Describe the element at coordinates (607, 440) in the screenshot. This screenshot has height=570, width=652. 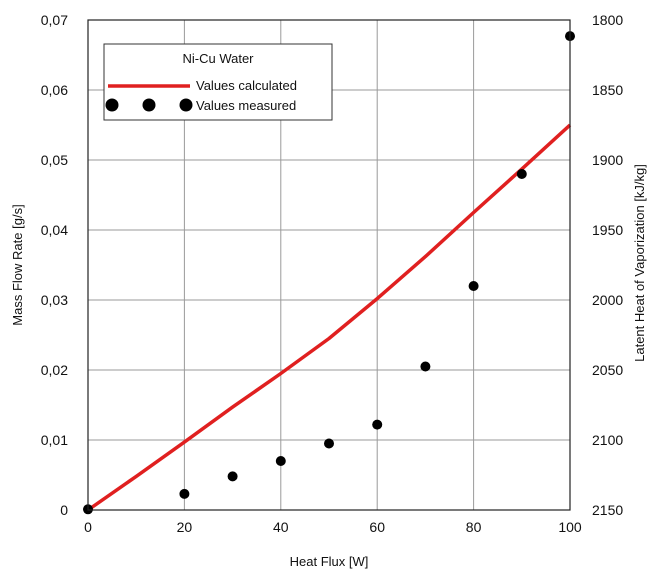
I see `y2-tick-label: 2100` at that location.